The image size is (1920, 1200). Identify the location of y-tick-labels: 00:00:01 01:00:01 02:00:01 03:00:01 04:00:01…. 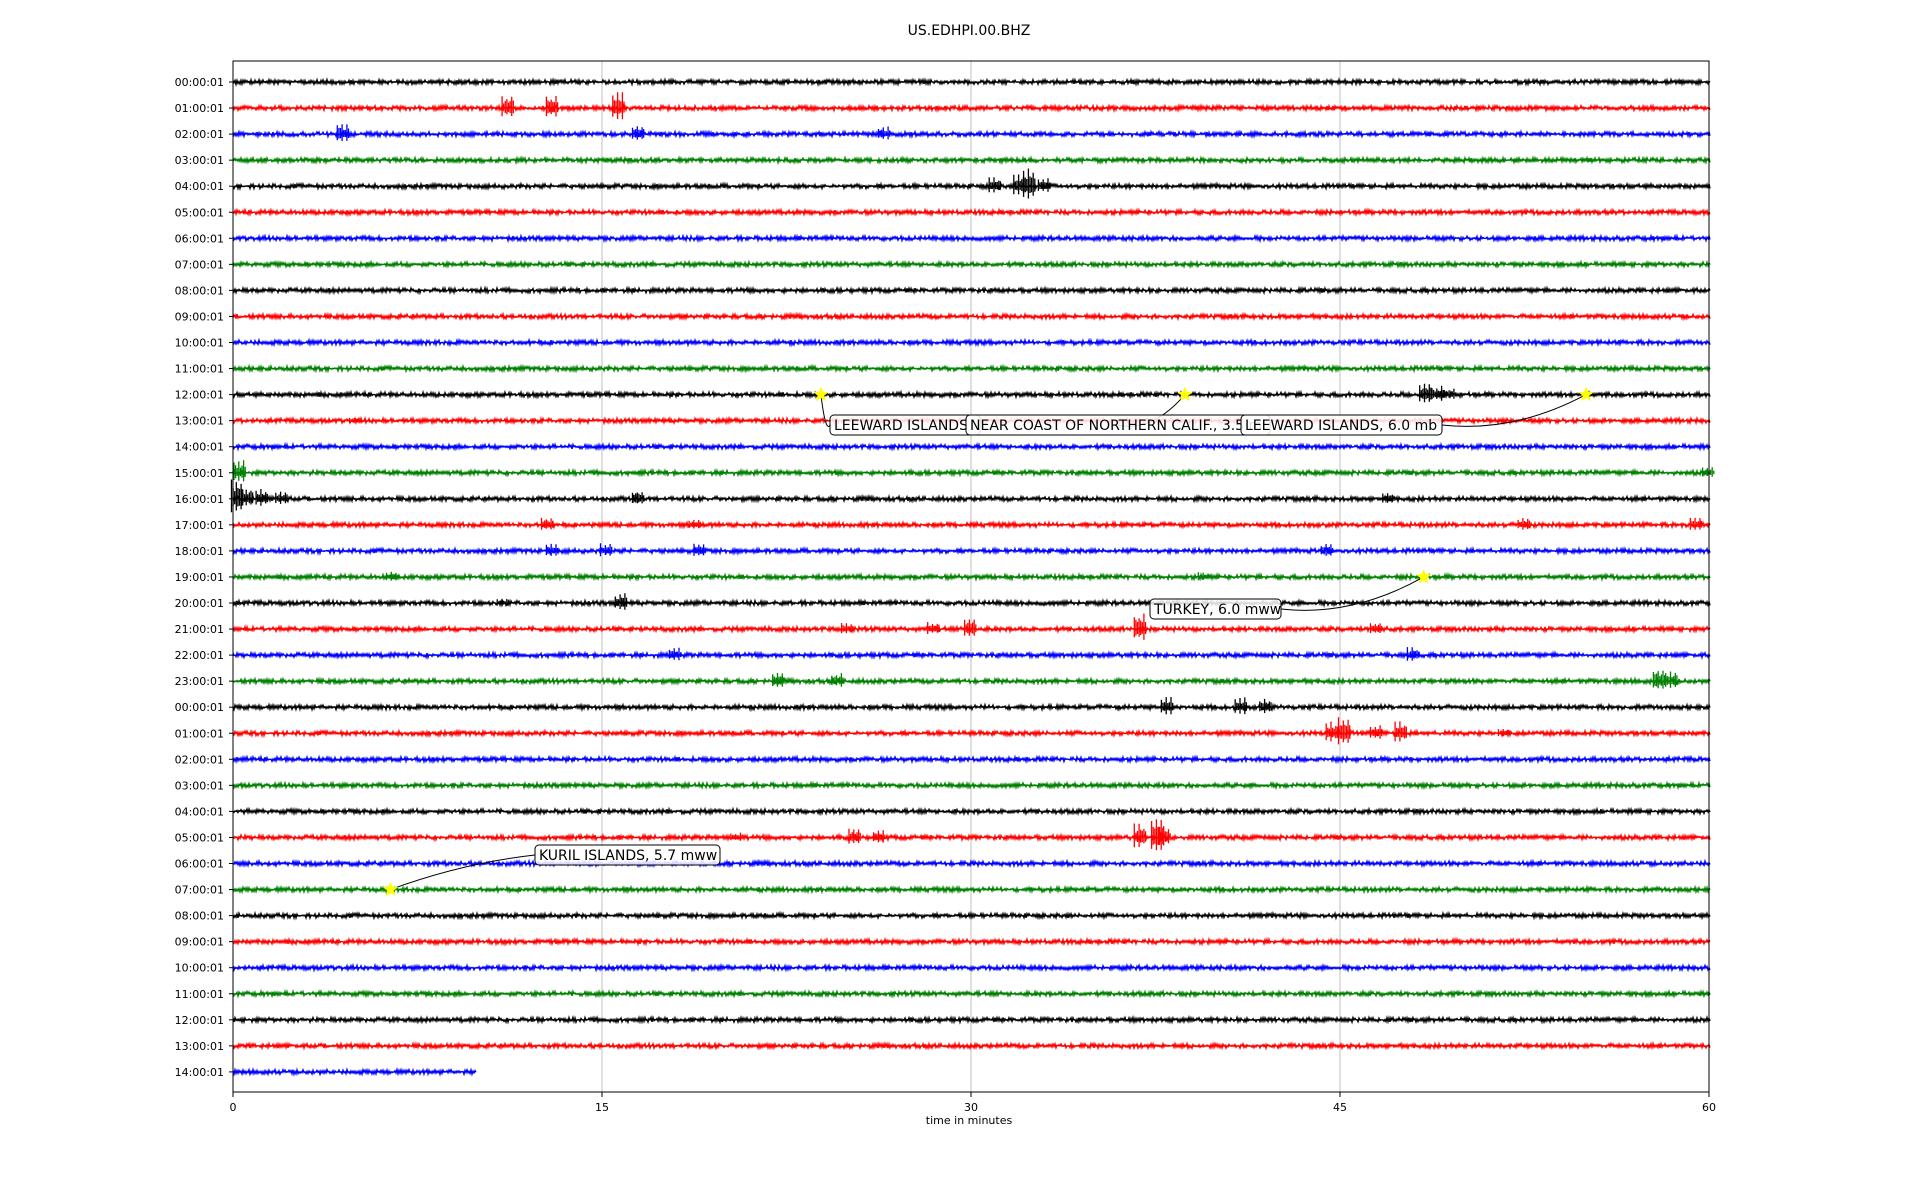
(204, 577).